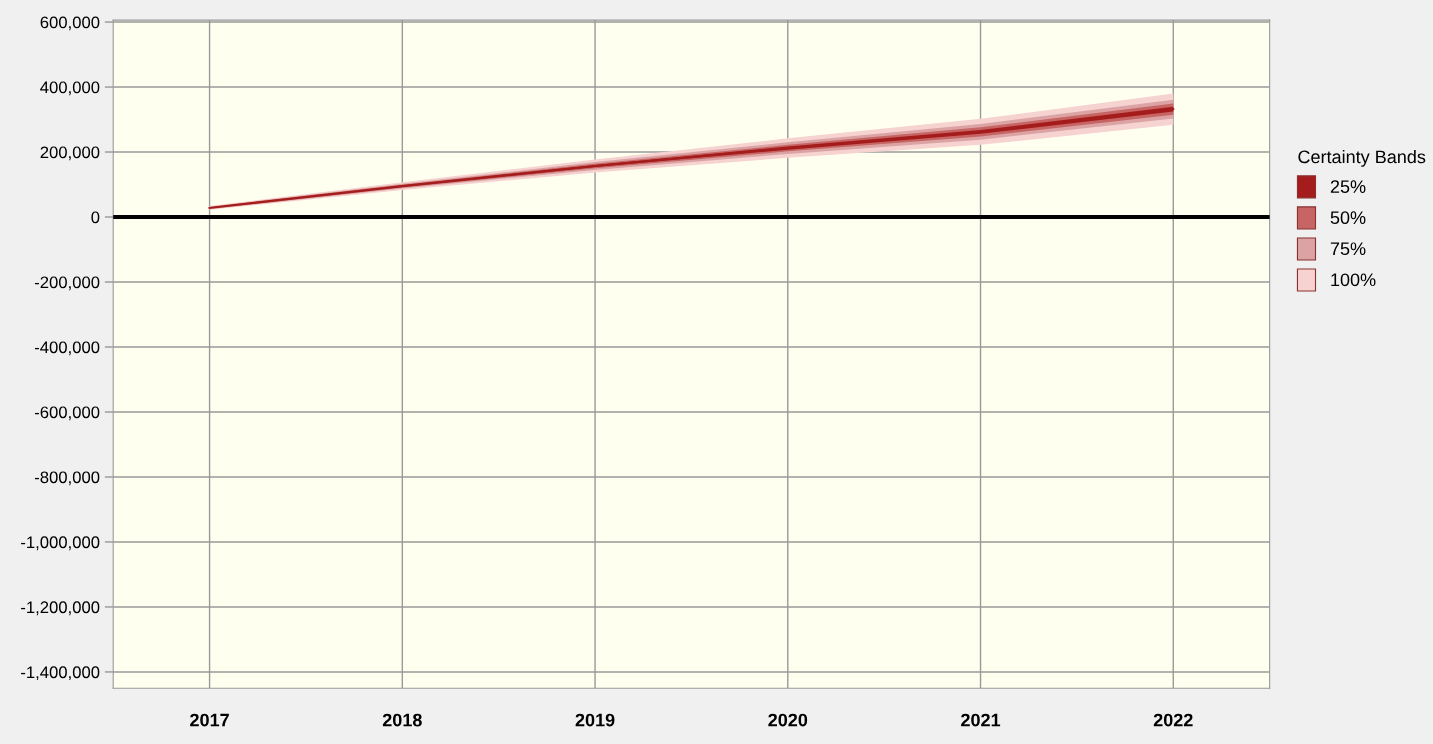  Describe the element at coordinates (60, 673) in the screenshot. I see `y-tick-label: -1,400,000` at that location.